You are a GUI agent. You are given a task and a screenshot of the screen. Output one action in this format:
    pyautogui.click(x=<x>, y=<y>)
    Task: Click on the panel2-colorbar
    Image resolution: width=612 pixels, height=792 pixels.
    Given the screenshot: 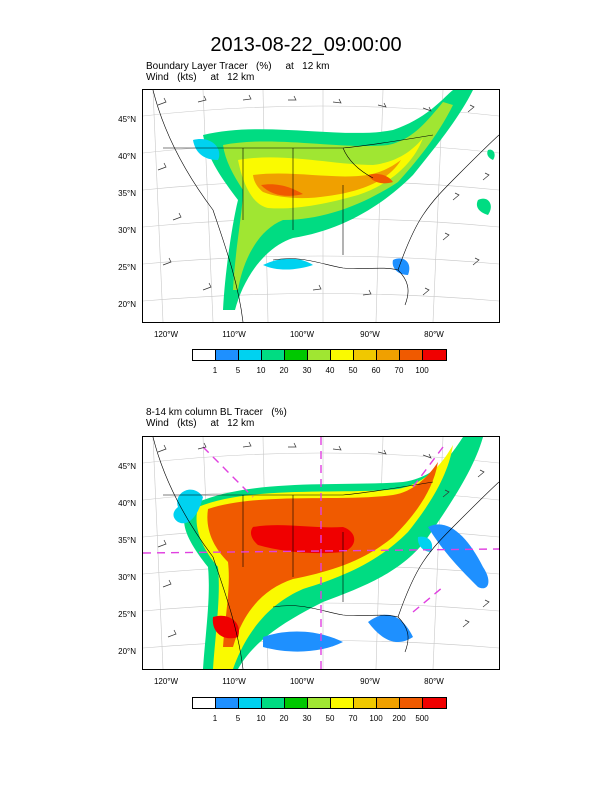 What is the action you would take?
    pyautogui.click(x=319, y=703)
    